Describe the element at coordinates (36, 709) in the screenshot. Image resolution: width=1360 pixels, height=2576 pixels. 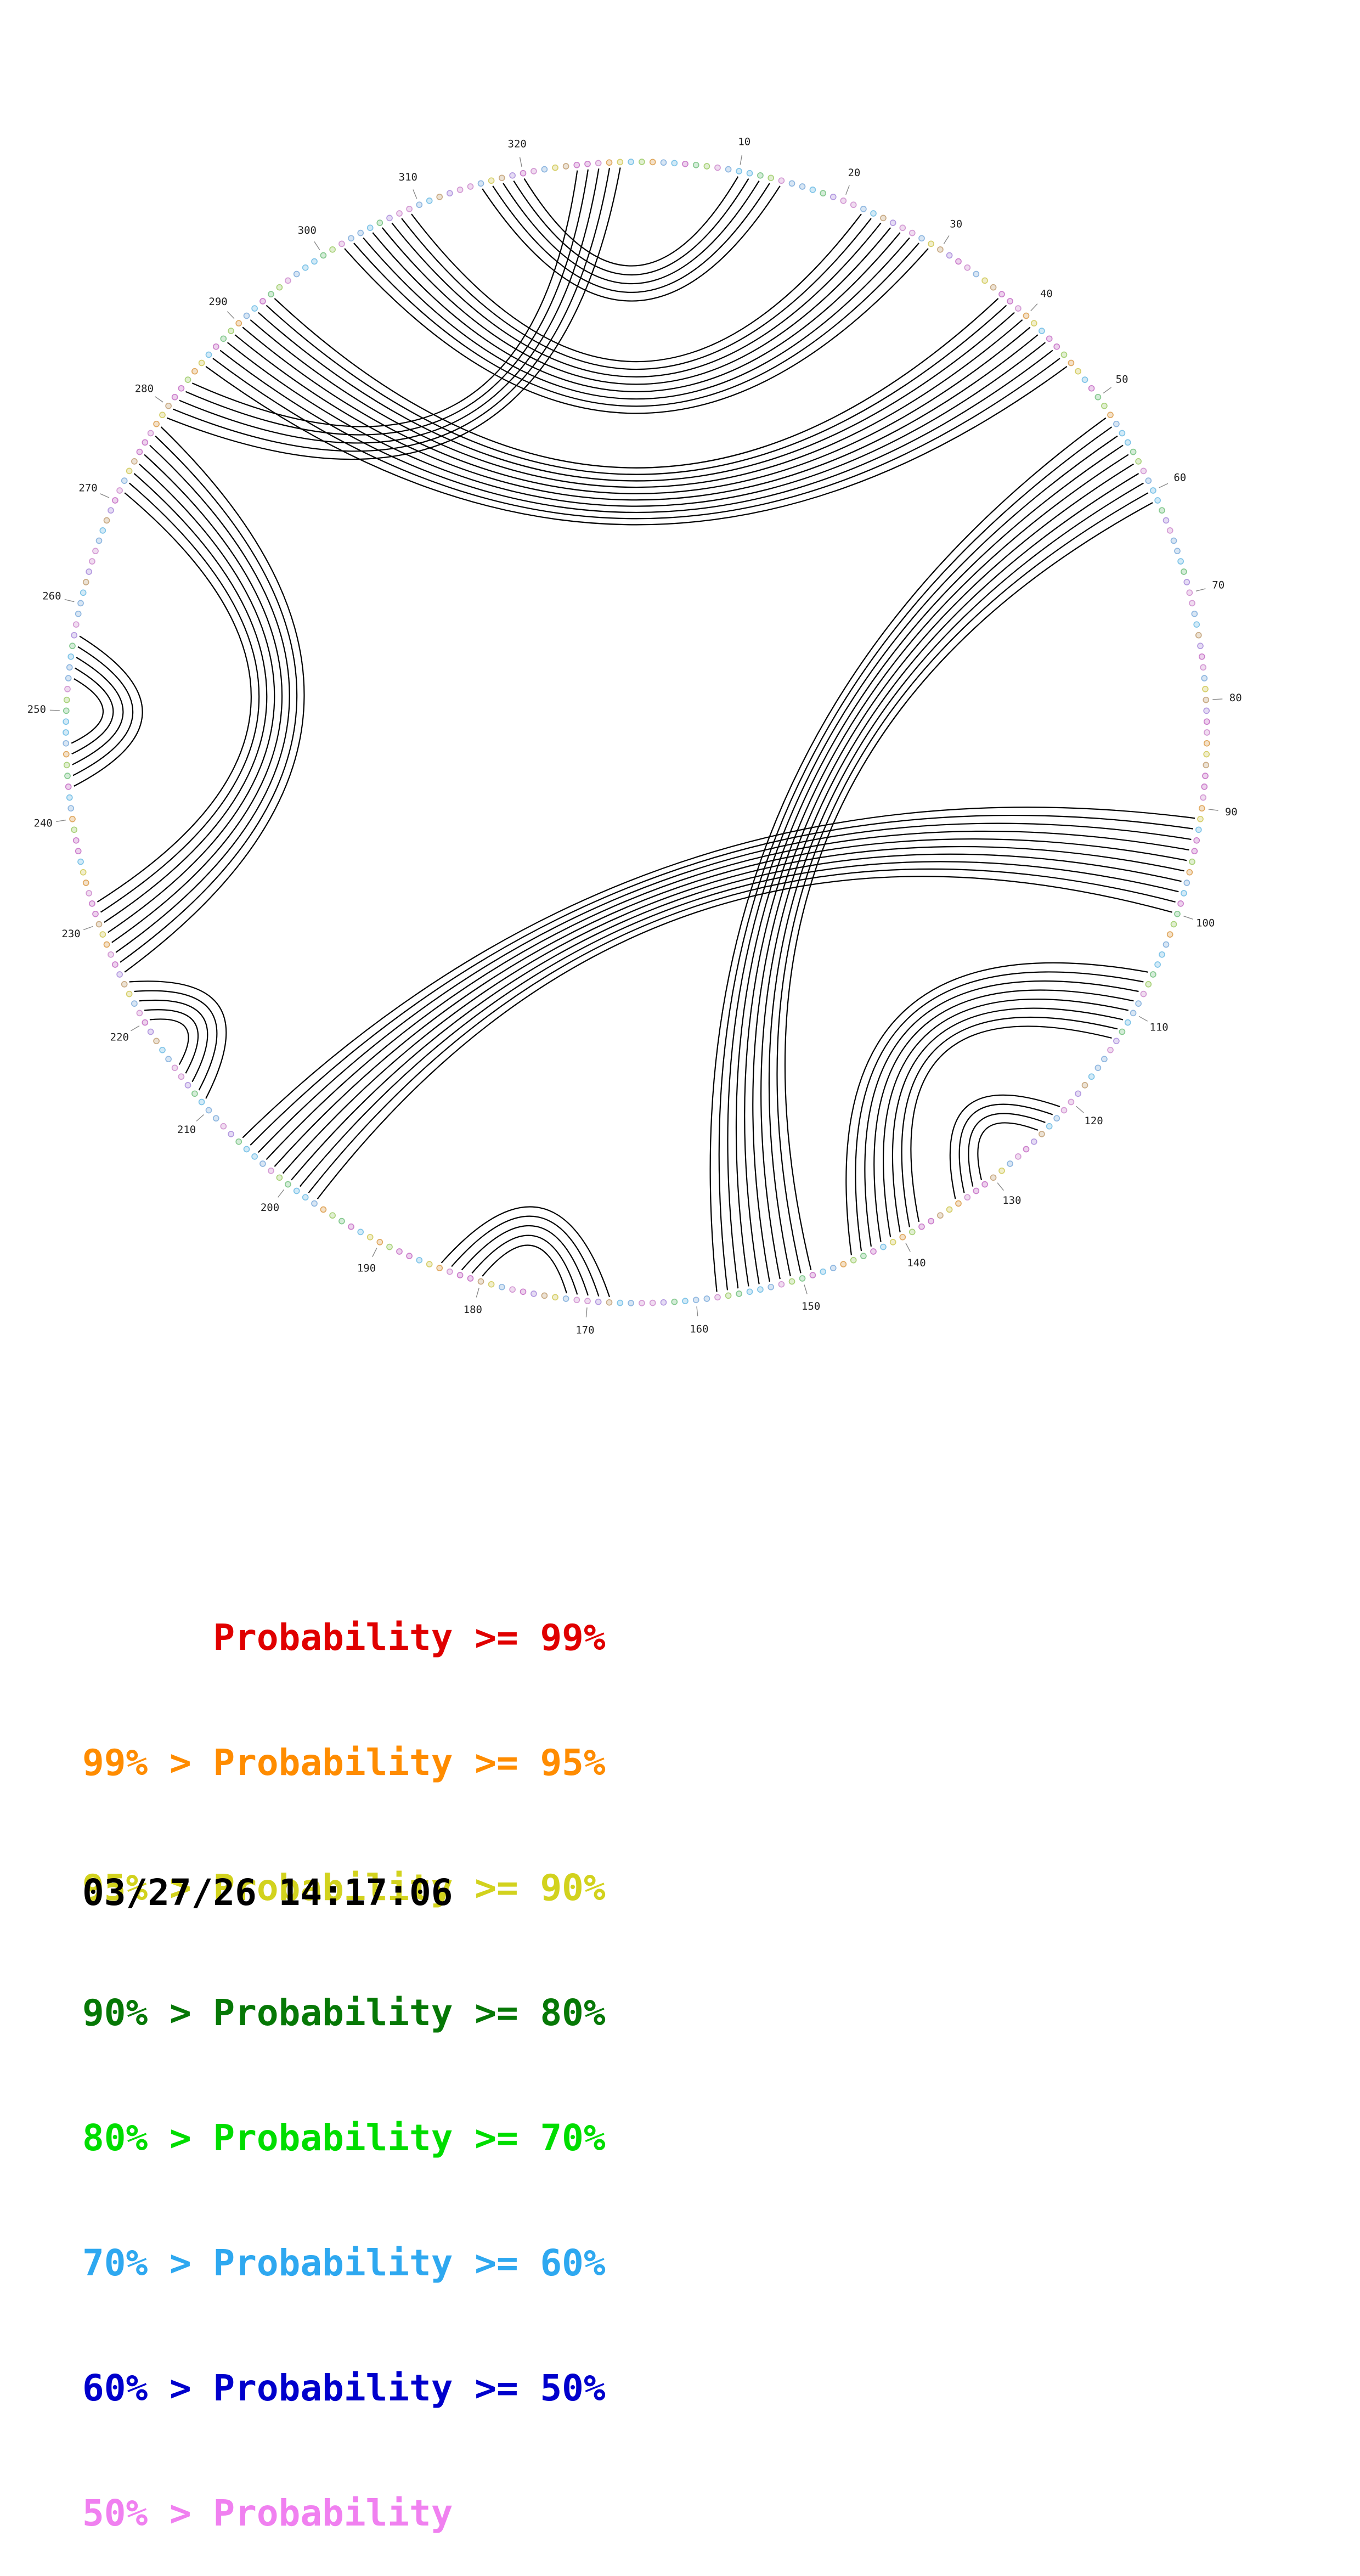
I see `position-tick-label: 250` at that location.